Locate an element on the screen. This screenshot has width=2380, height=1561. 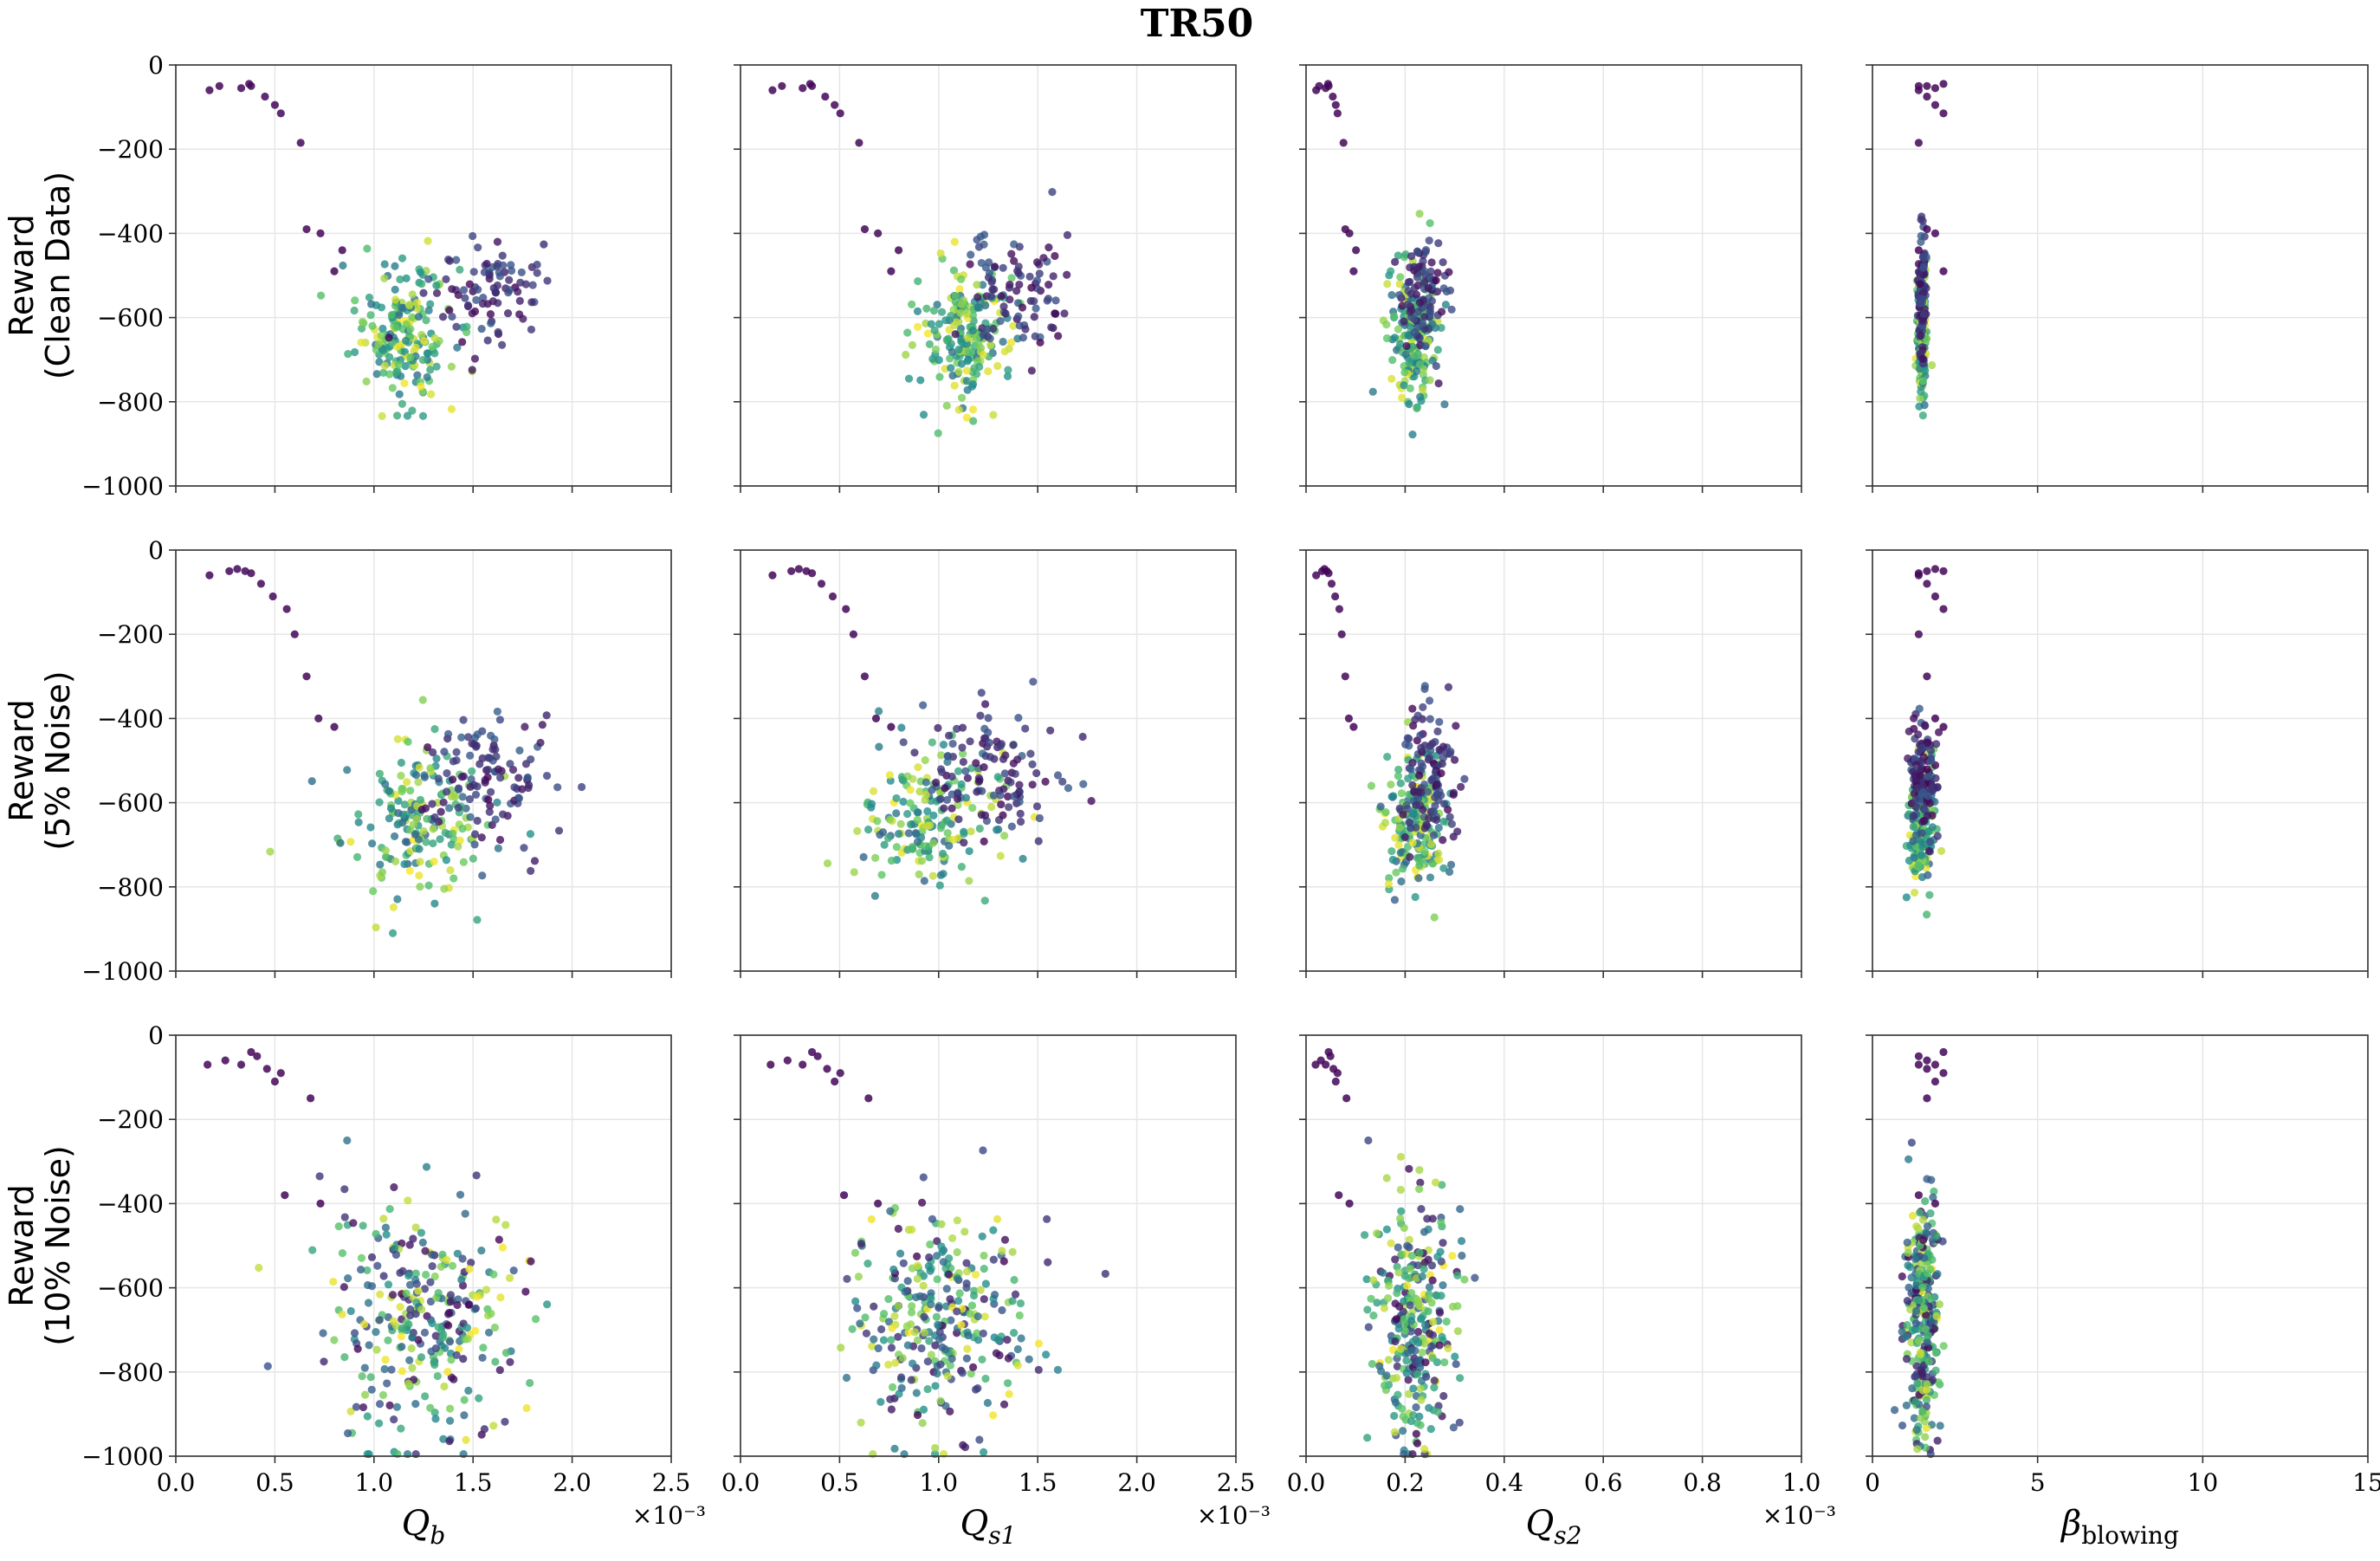
chart-title: TR50 is located at coordinates (1197, 24).